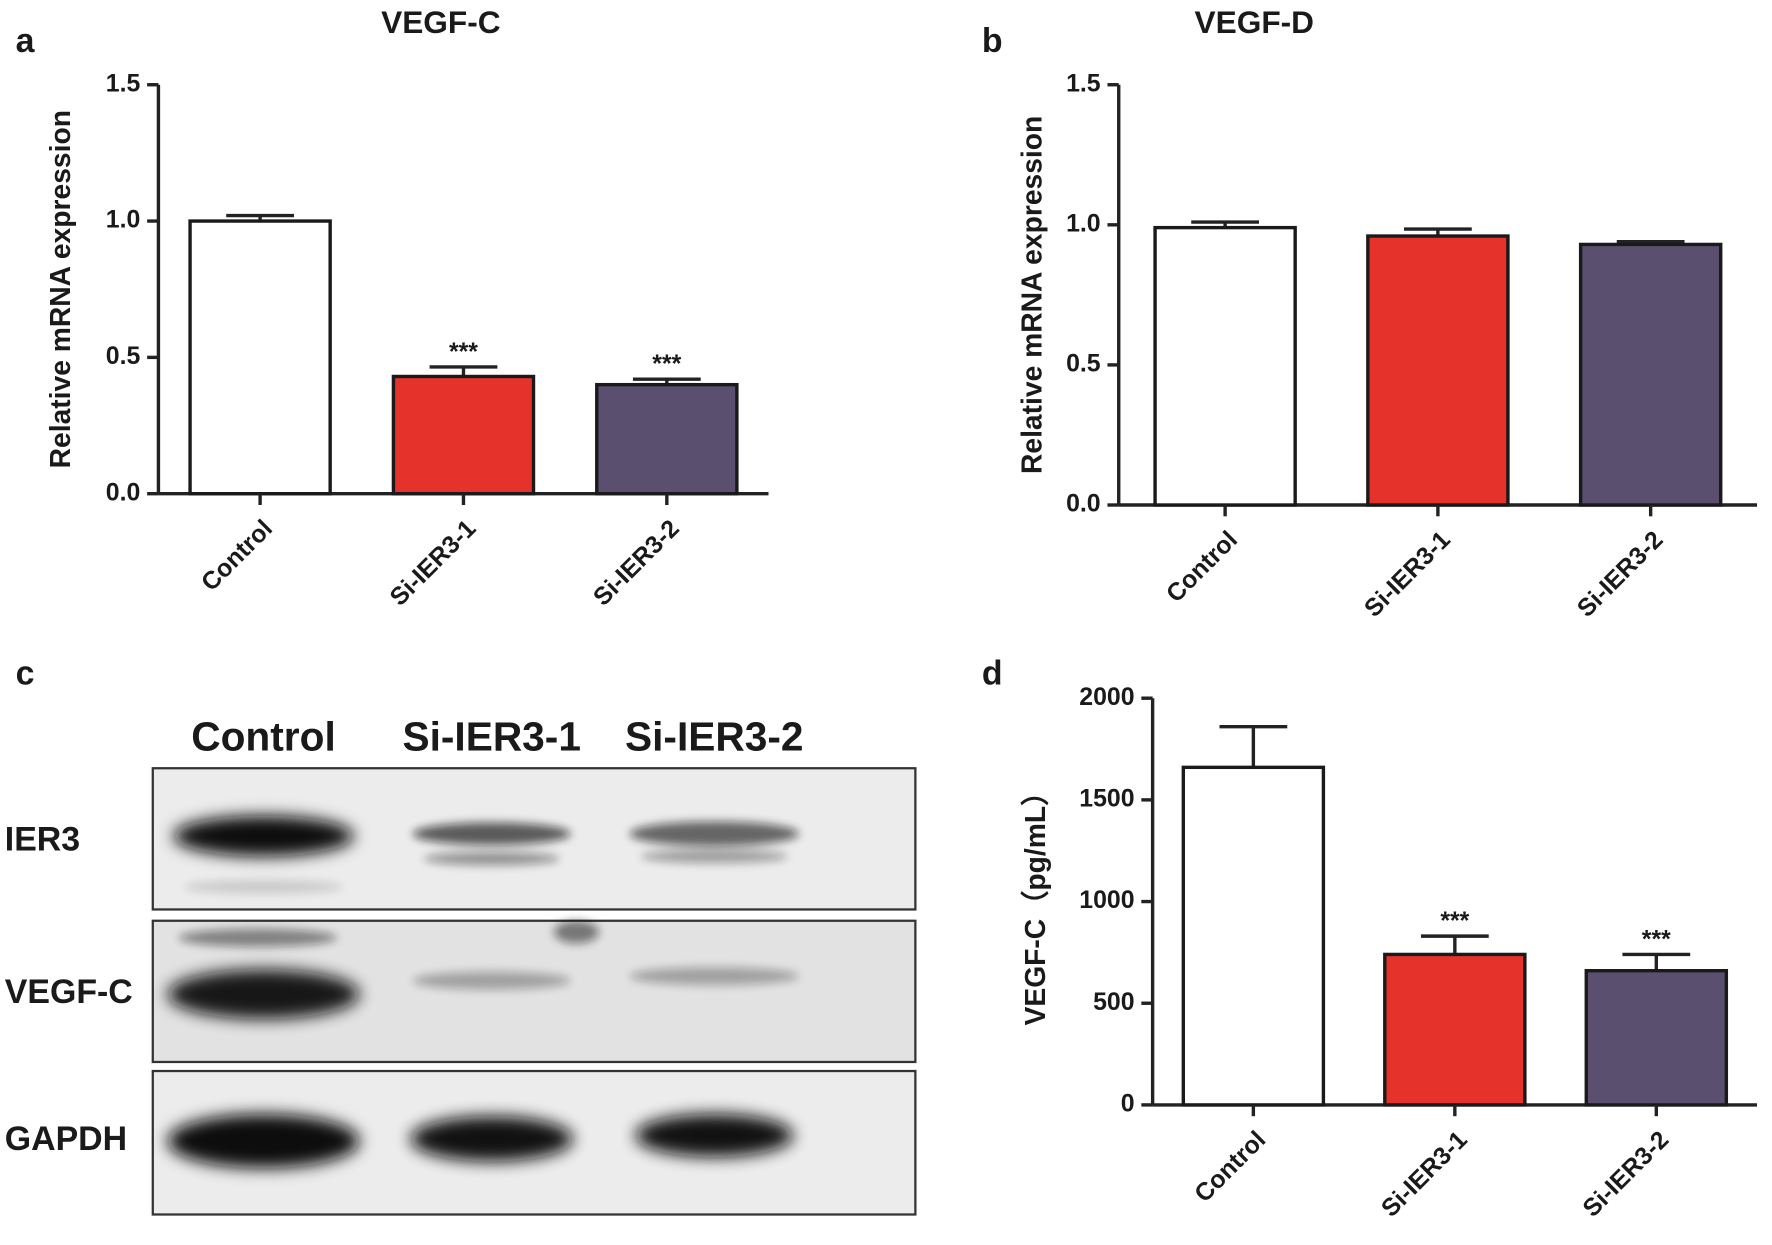  I want to click on y-tick-label: 1000, so click(1106, 900).